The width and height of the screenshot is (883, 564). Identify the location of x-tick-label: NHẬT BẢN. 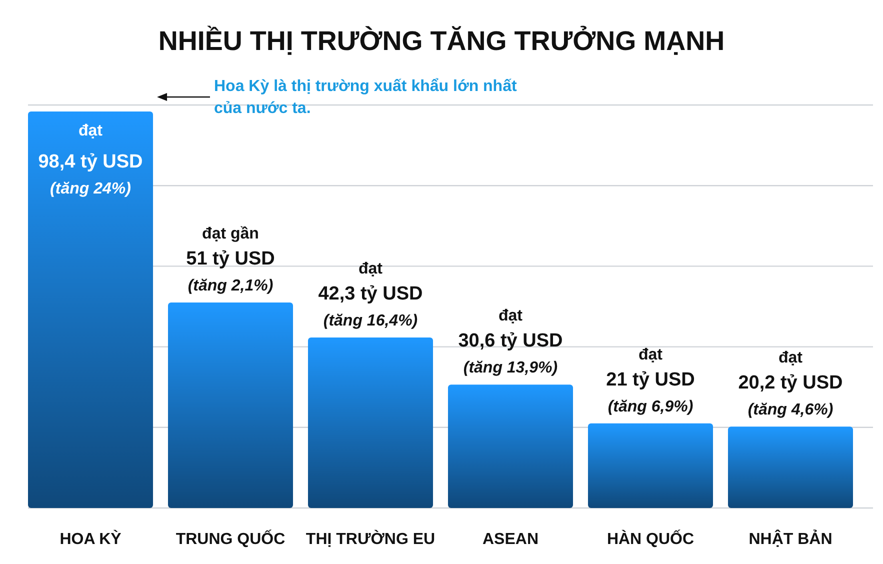
(790, 538).